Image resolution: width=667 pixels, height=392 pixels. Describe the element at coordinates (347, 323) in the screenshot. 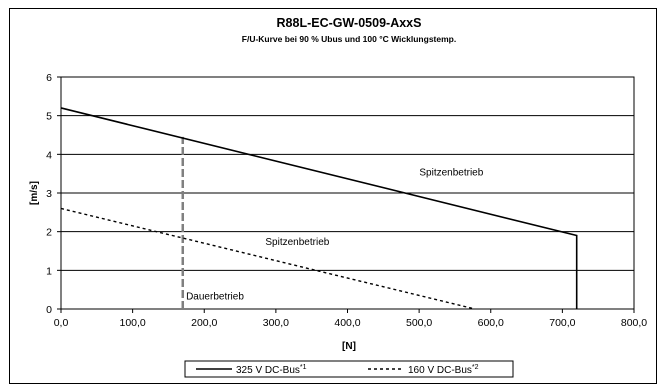

I see `x-tick-label-4: 400,0` at that location.